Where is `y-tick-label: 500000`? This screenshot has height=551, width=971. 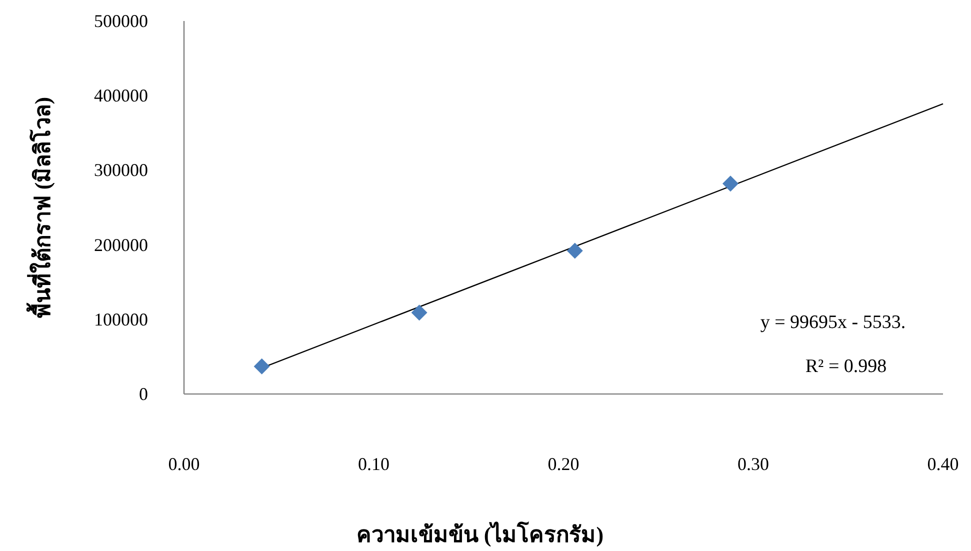 y-tick-label: 500000 is located at coordinates (121, 21).